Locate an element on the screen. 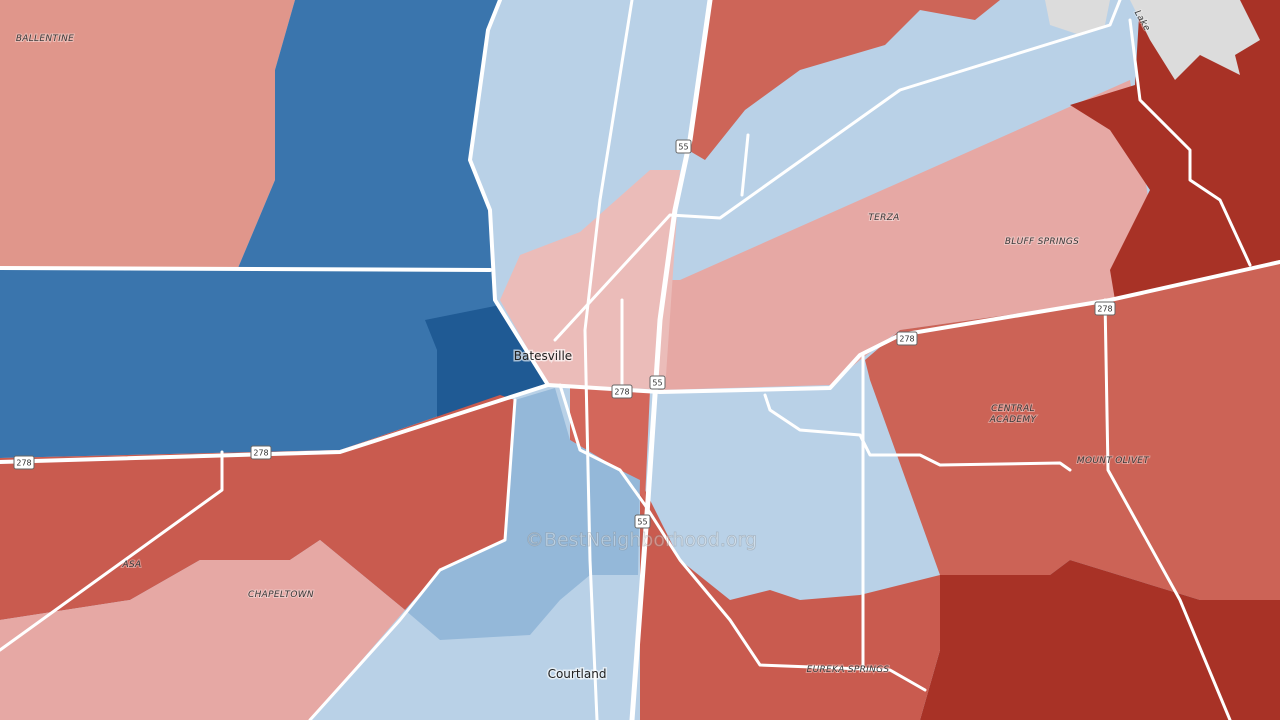 The height and width of the screenshot is (720, 1280). place-label: TERZA is located at coordinates (883, 218).